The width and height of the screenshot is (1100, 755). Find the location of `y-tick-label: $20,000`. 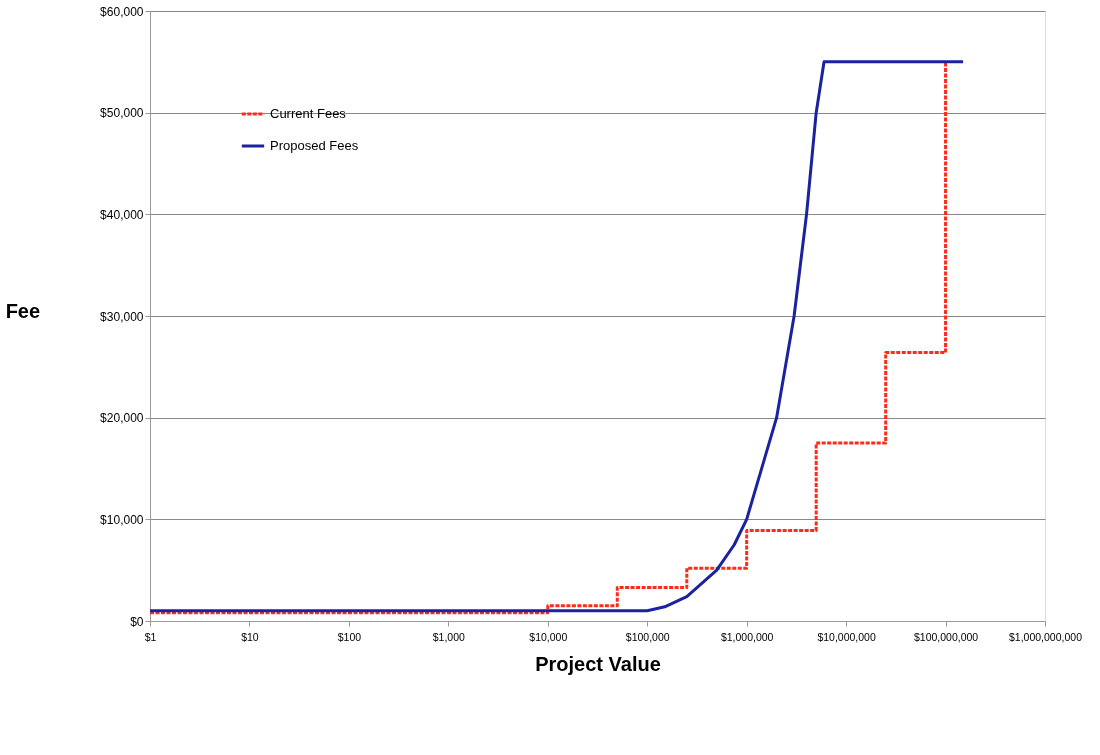

y-tick-label: $20,000 is located at coordinates (122, 418).